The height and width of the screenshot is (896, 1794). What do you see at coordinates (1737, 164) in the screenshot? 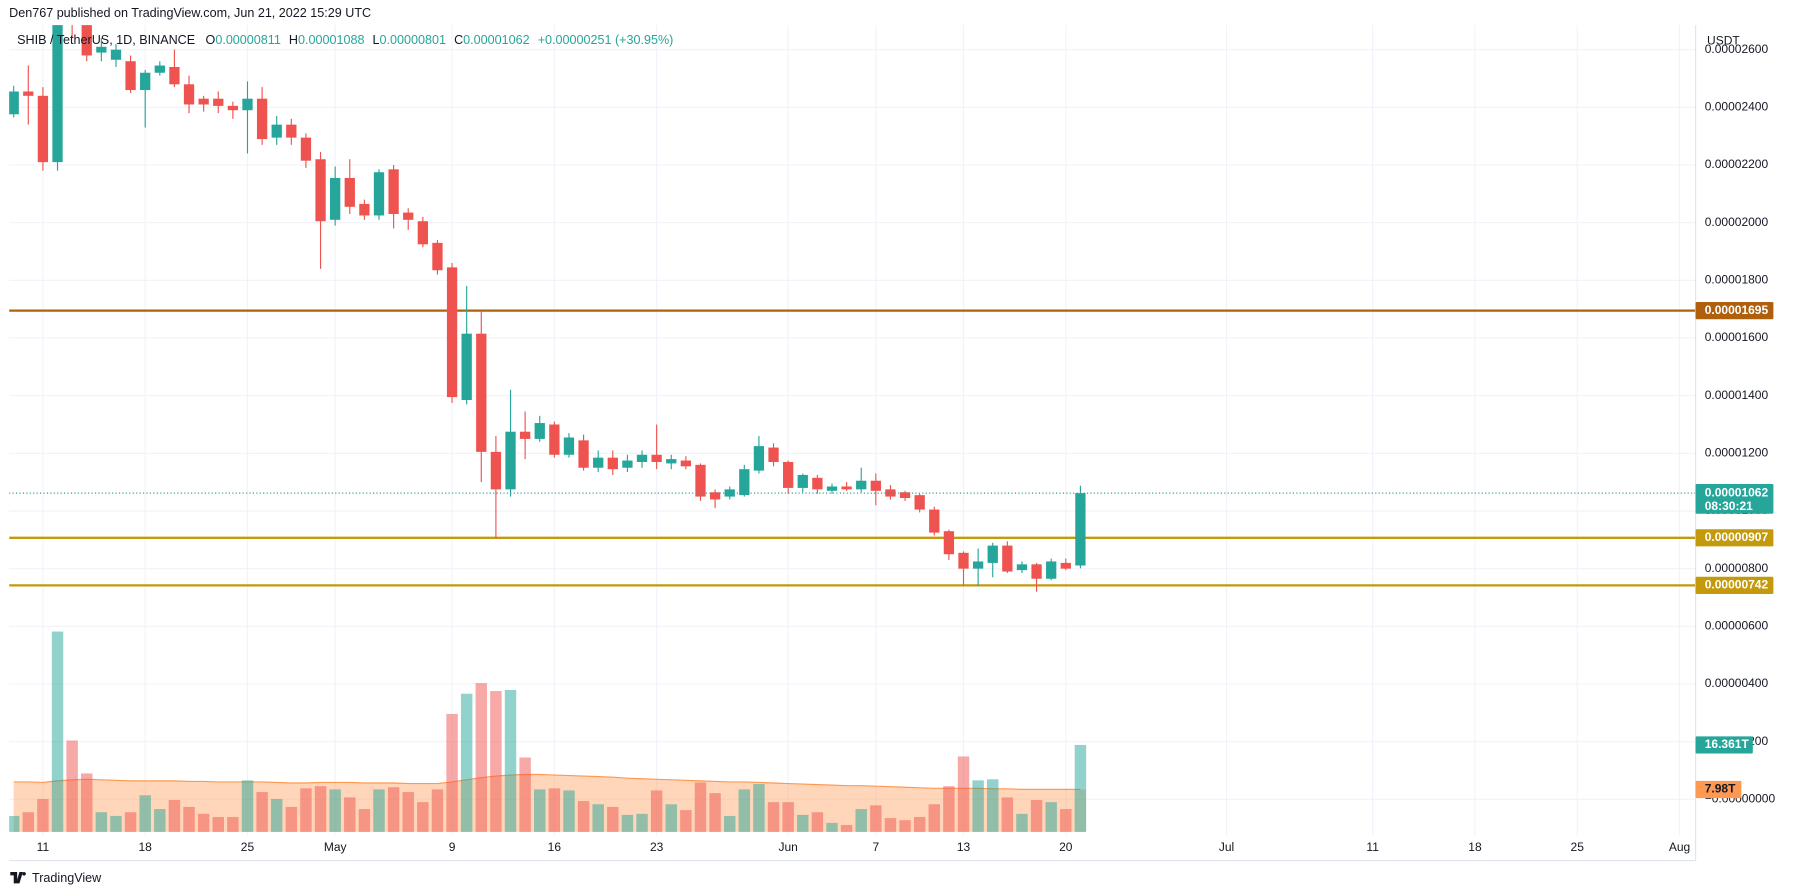
I see `y-tick-label: 0.00002200` at bounding box center [1737, 164].